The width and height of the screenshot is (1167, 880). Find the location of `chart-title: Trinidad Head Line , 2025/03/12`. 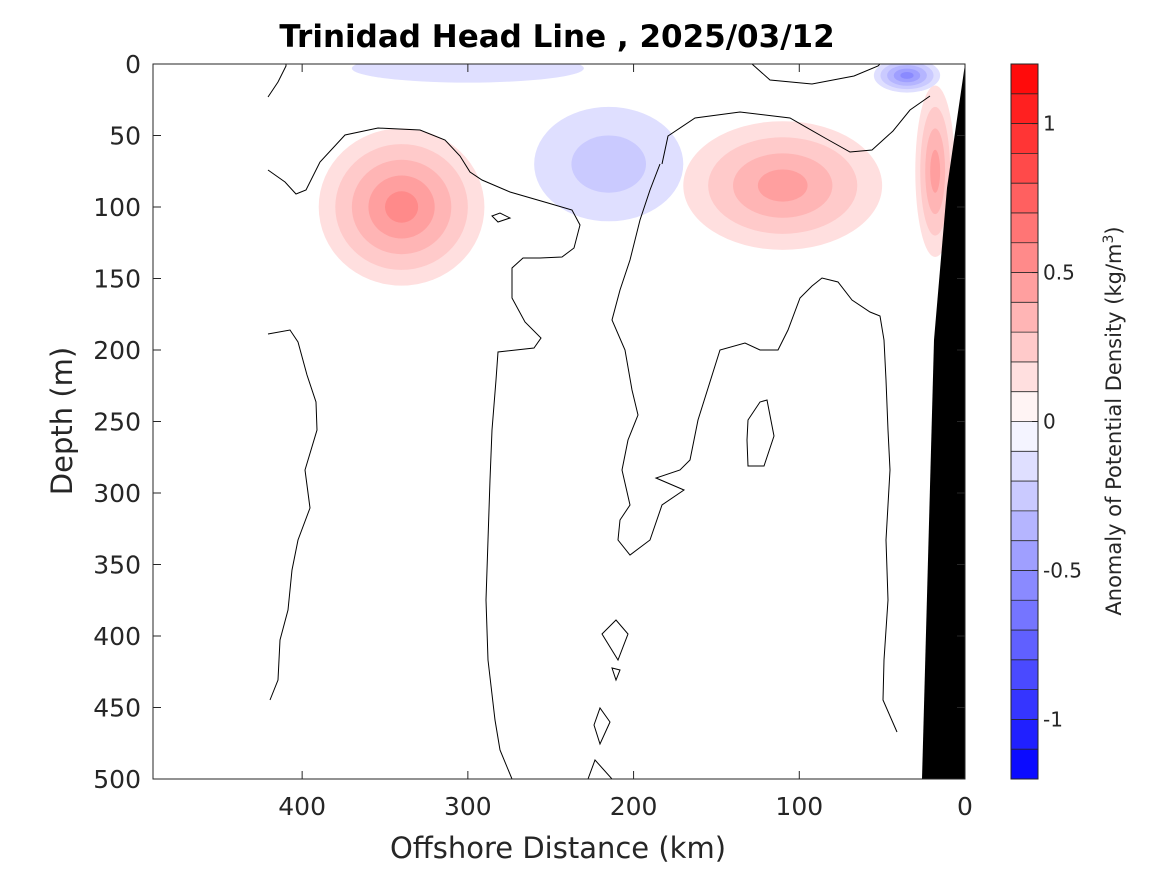

chart-title: Trinidad Head Line , 2025/03/12 is located at coordinates (556, 37).